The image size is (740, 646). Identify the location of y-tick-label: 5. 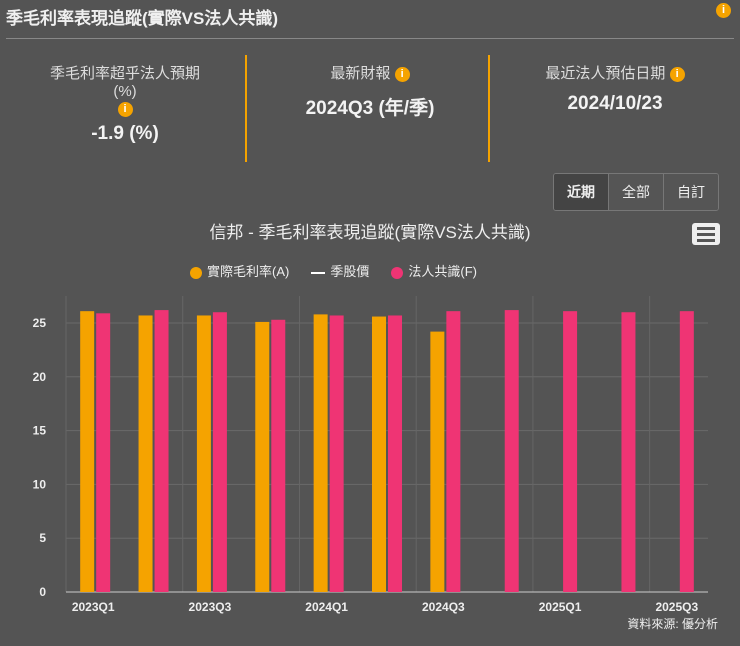
(42, 538).